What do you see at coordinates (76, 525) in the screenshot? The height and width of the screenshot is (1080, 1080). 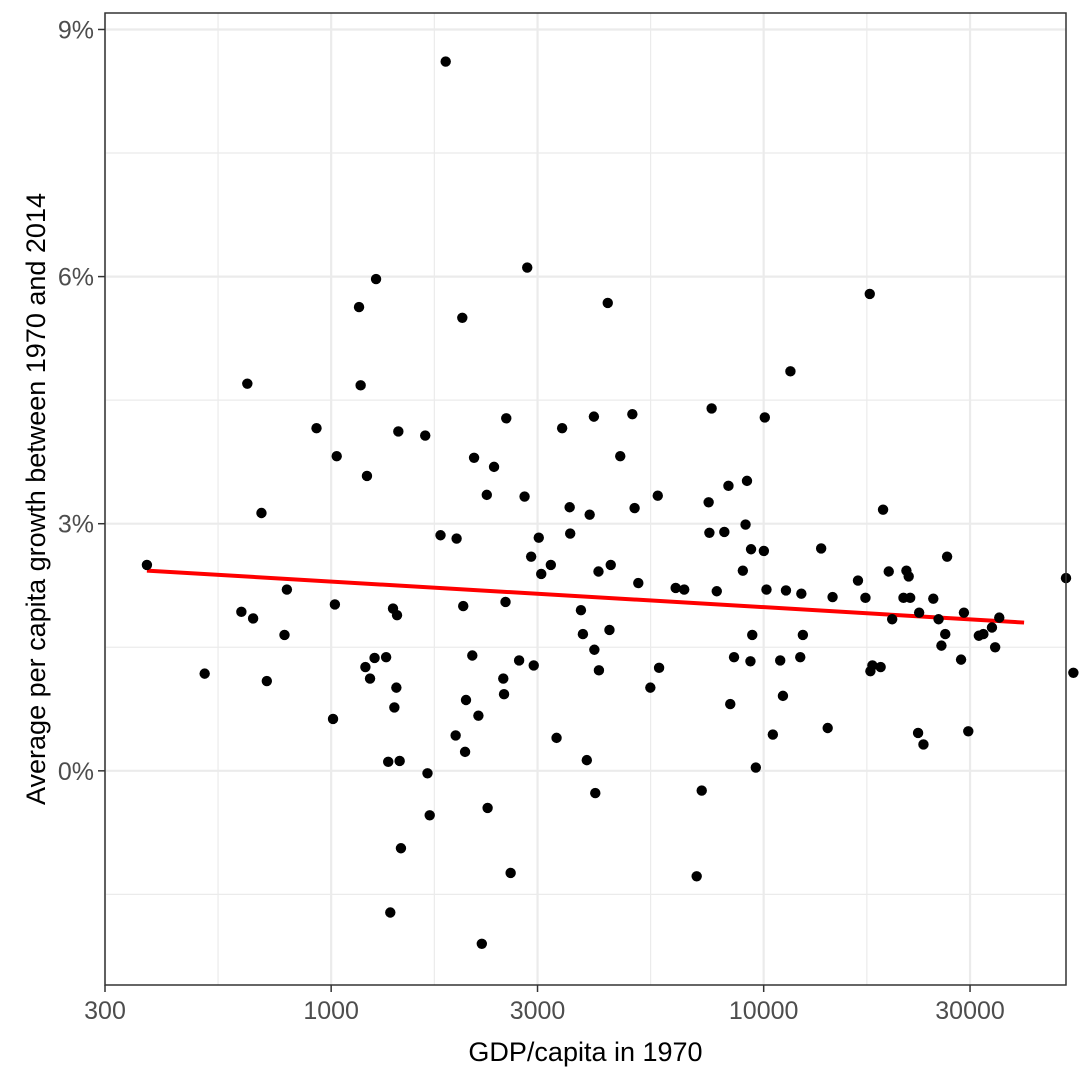 I see `y-tick-label: 3%` at bounding box center [76, 525].